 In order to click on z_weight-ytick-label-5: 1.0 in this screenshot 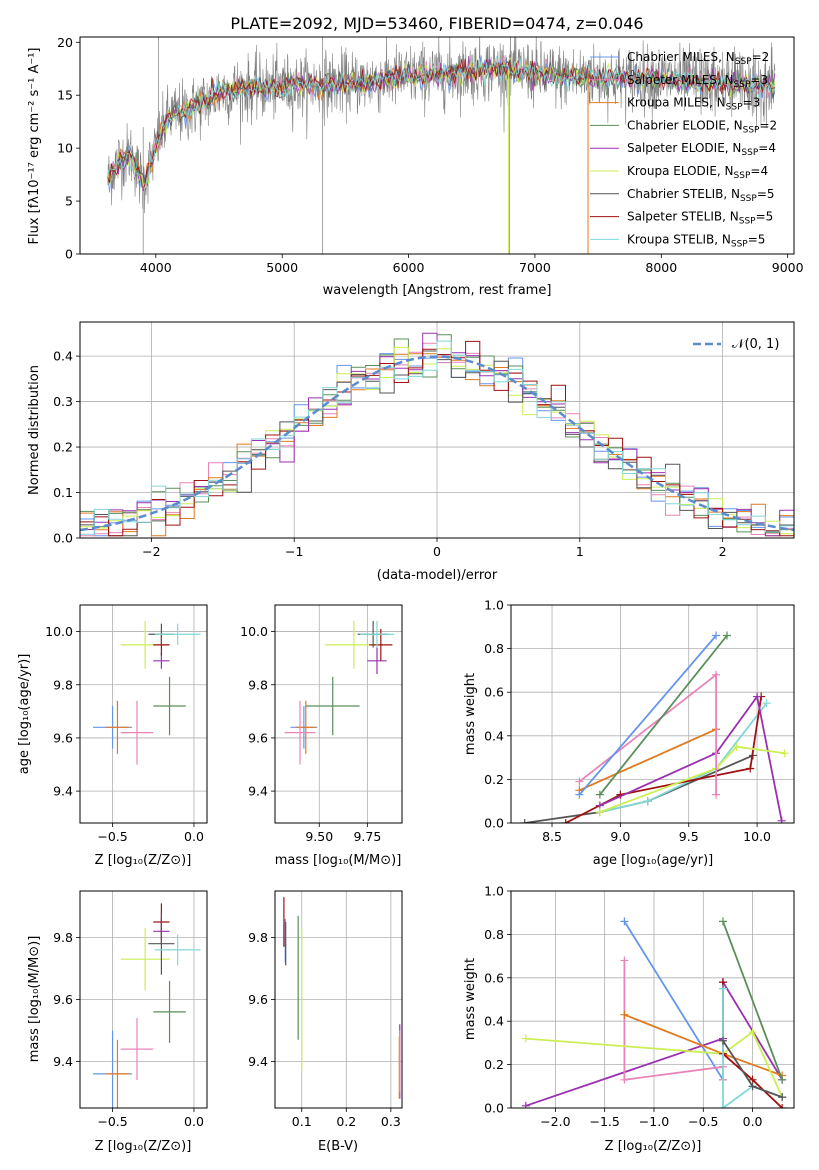, I will do `click(494, 891)`.